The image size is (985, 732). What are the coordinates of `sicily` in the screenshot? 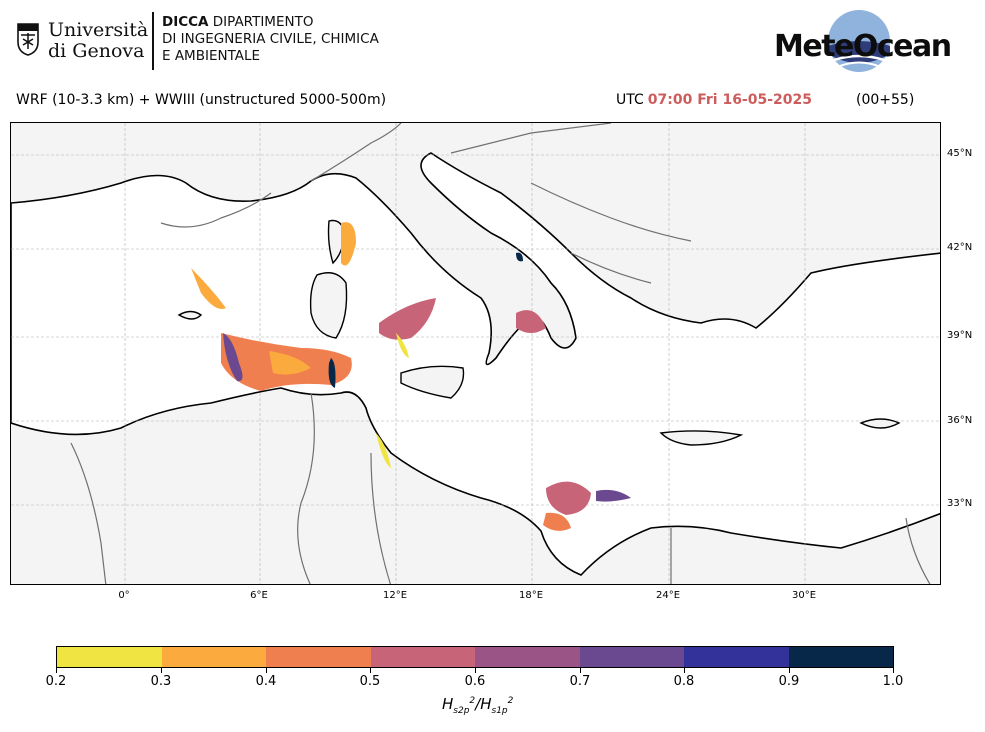 It's located at (432, 382).